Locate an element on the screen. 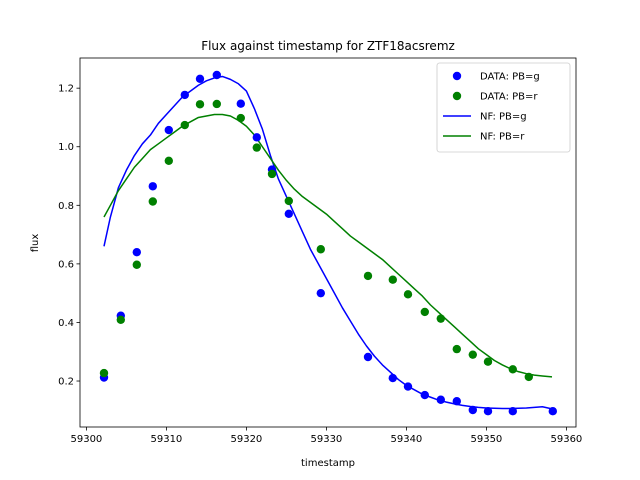  x-tick-label-1: 59310 is located at coordinates (166, 439).